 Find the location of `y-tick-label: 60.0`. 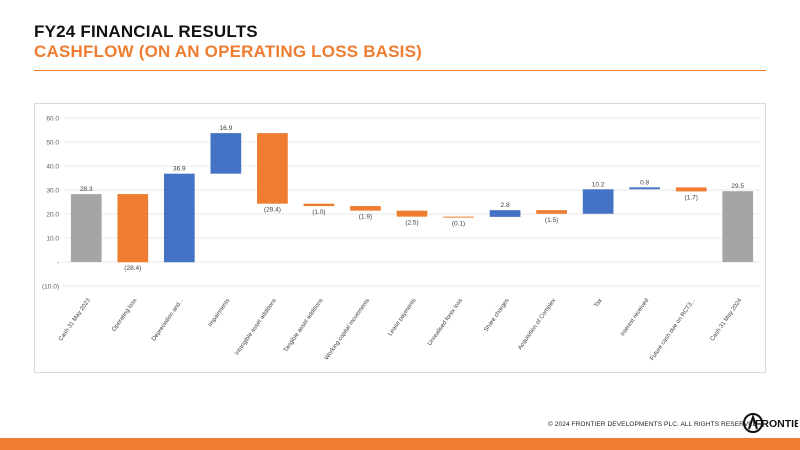

y-tick-label: 60.0 is located at coordinates (52, 119).